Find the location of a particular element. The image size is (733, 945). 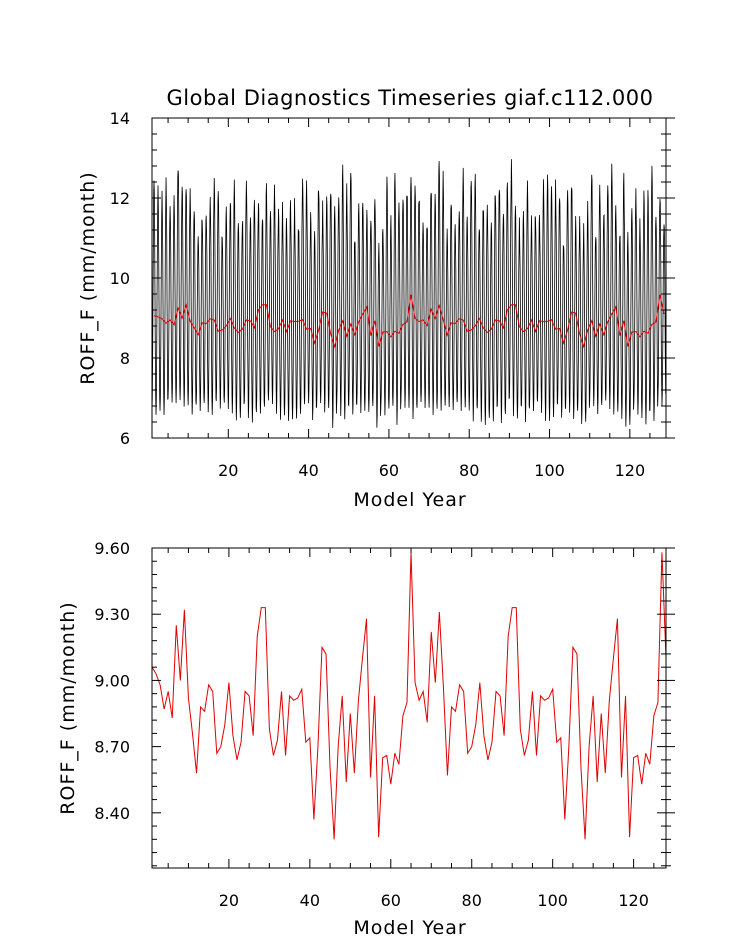

top-y-tick-label: 12 is located at coordinates (120, 198).